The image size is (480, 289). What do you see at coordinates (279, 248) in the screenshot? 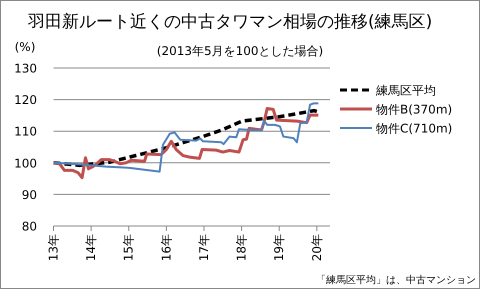
I see `x-tick-label: 19年` at bounding box center [279, 248].